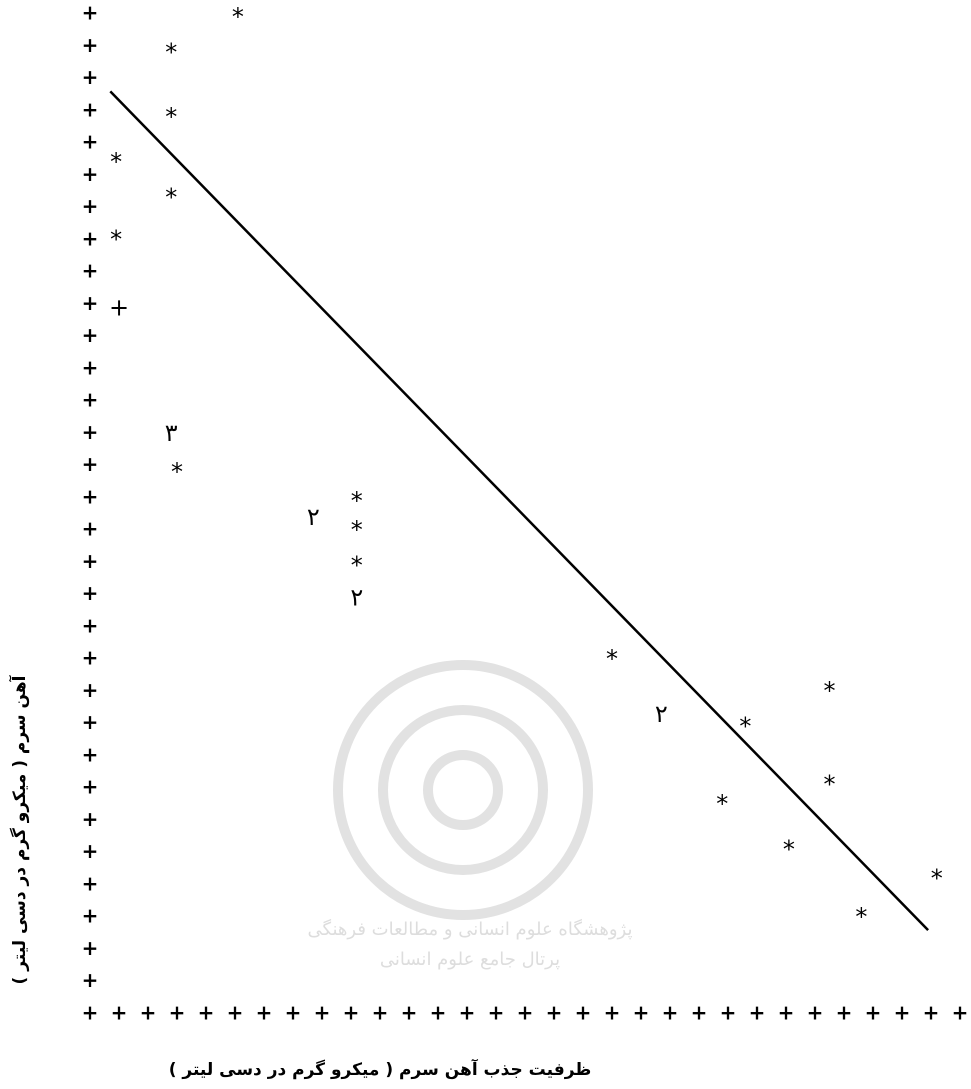  What do you see at coordinates (470, 929) in the screenshot?
I see `watermark-text: پژوهشگاه علوم انسانی و مطالعات فرهنگی` at bounding box center [470, 929].